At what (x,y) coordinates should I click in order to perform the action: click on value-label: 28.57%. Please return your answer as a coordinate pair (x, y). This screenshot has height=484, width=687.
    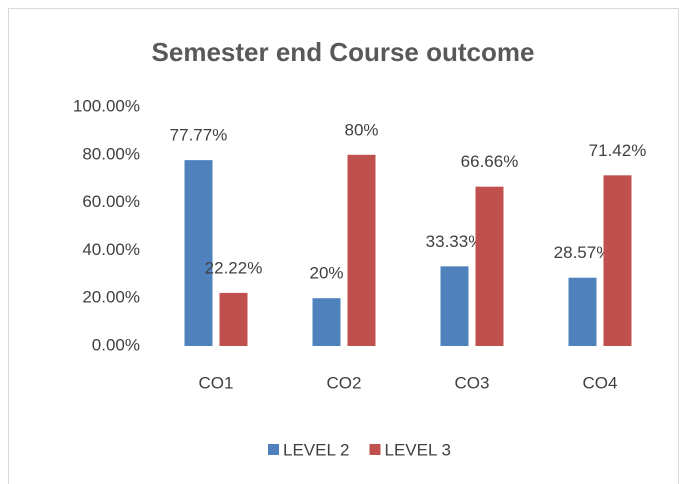
    Looking at the image, I should click on (583, 252).